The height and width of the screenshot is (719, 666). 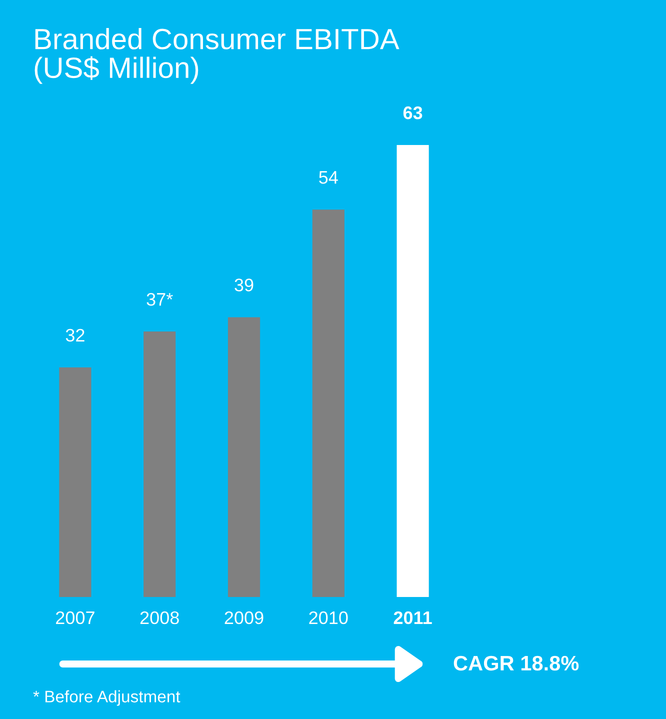 What do you see at coordinates (244, 617) in the screenshot?
I see `x-tick-label: 2009` at bounding box center [244, 617].